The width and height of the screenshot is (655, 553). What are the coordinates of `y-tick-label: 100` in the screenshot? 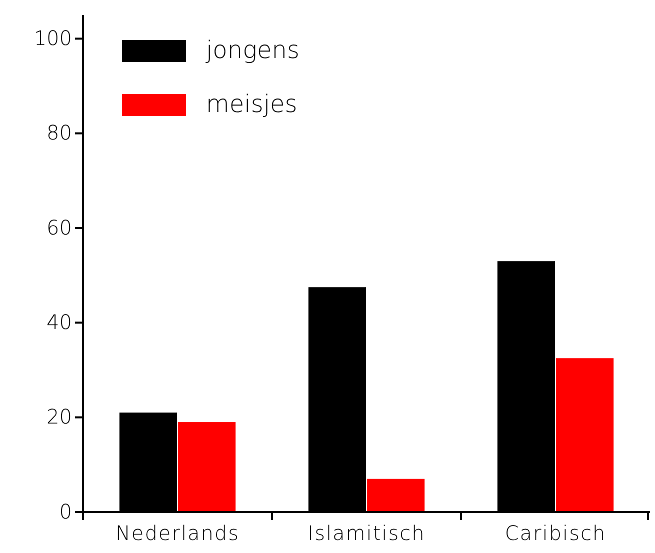 It's located at (53, 38).